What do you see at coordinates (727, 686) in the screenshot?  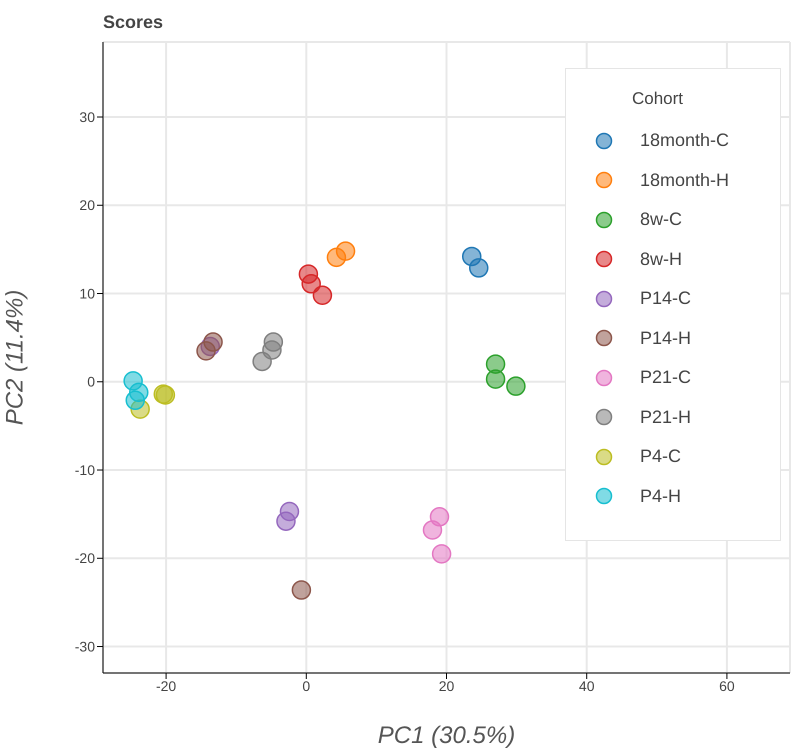 I see `x-tick-label: 60` at bounding box center [727, 686].